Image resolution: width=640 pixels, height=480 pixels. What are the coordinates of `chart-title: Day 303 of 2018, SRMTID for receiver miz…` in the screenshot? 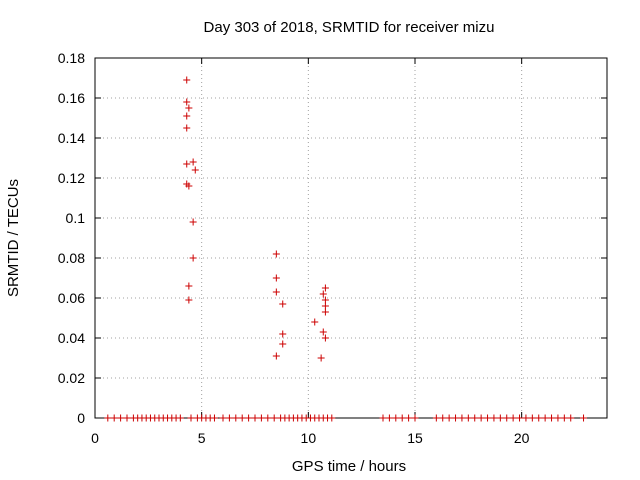 It's located at (349, 27).